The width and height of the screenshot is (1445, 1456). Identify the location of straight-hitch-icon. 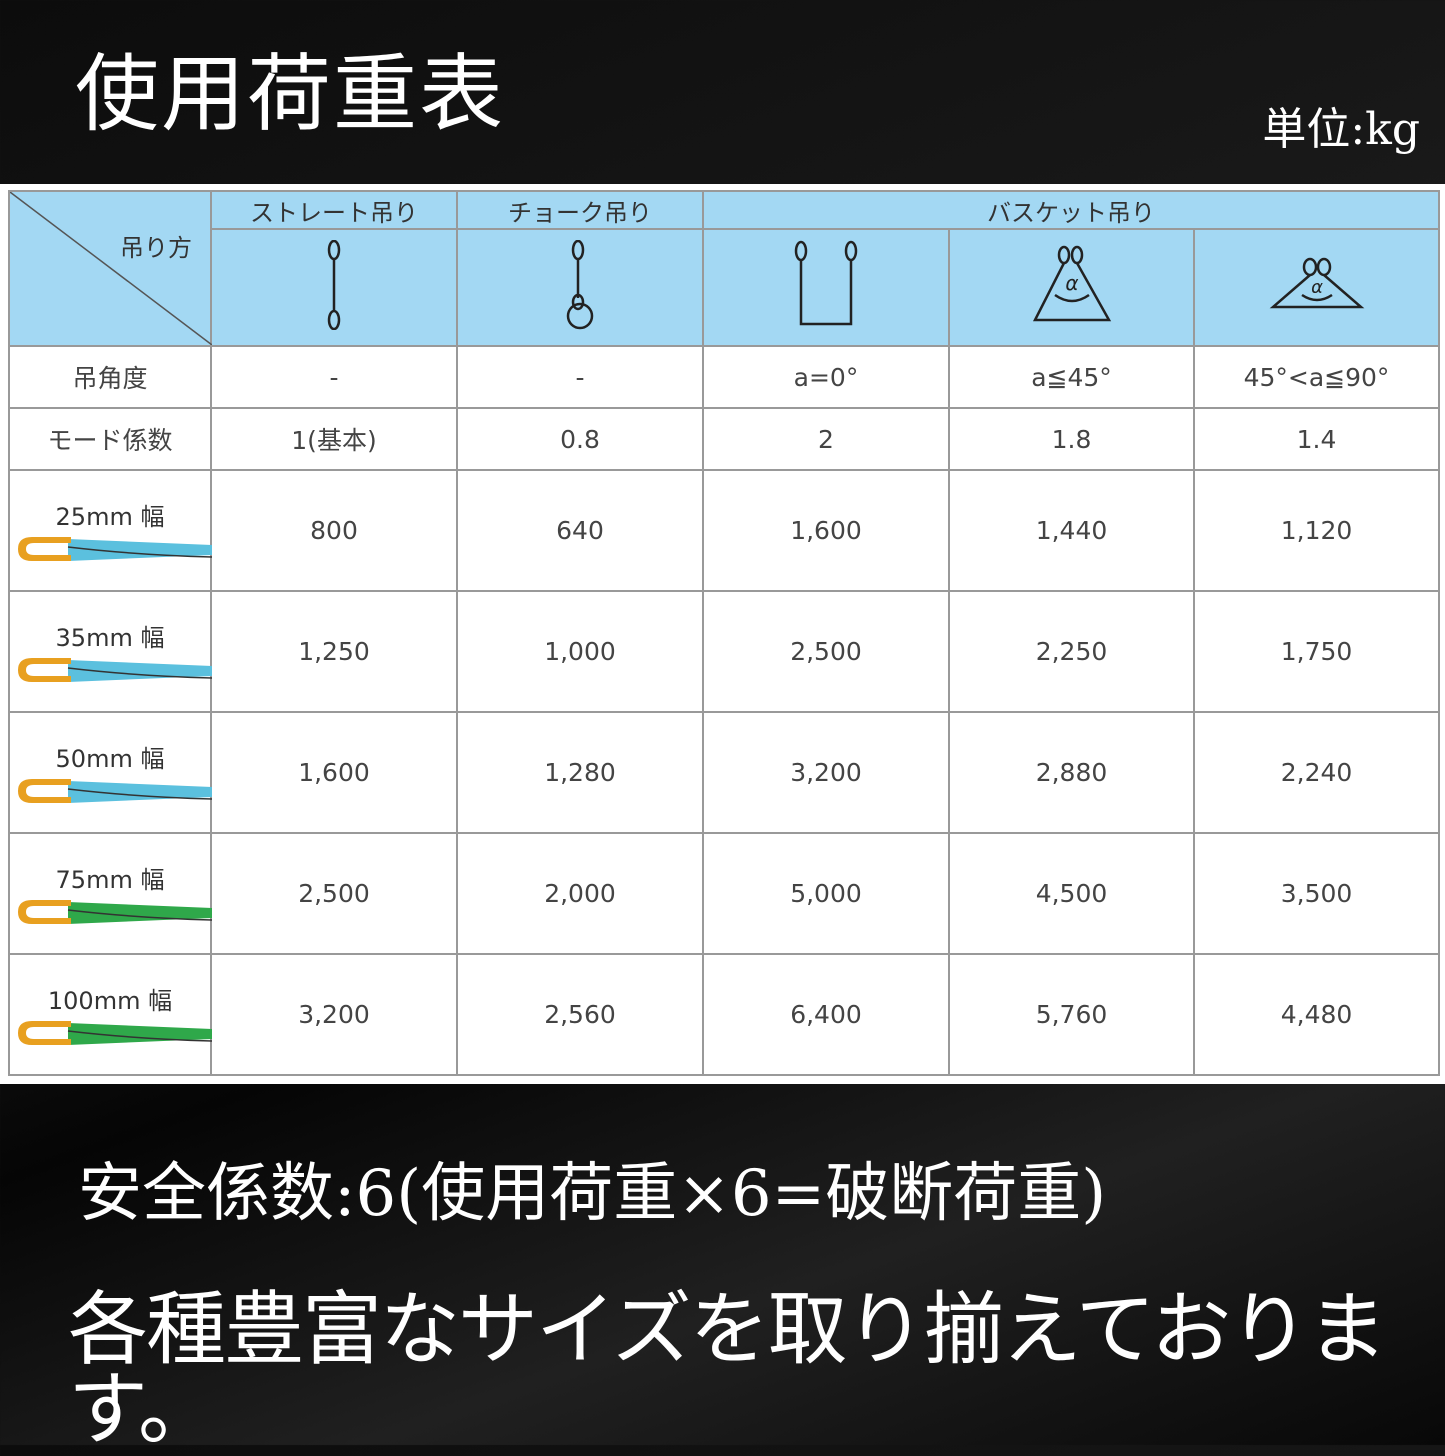
(334, 287).